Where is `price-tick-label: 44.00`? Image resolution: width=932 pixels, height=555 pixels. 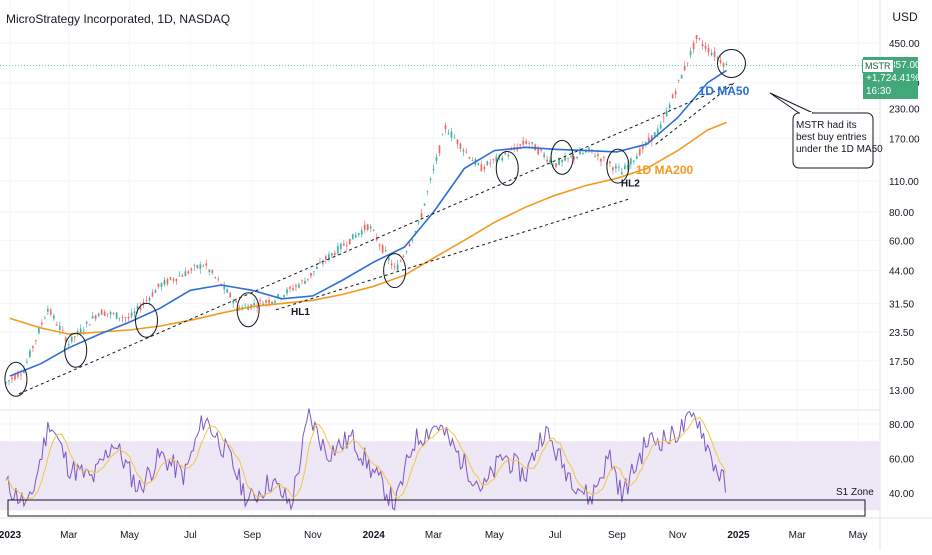 price-tick-label: 44.00 is located at coordinates (901, 272).